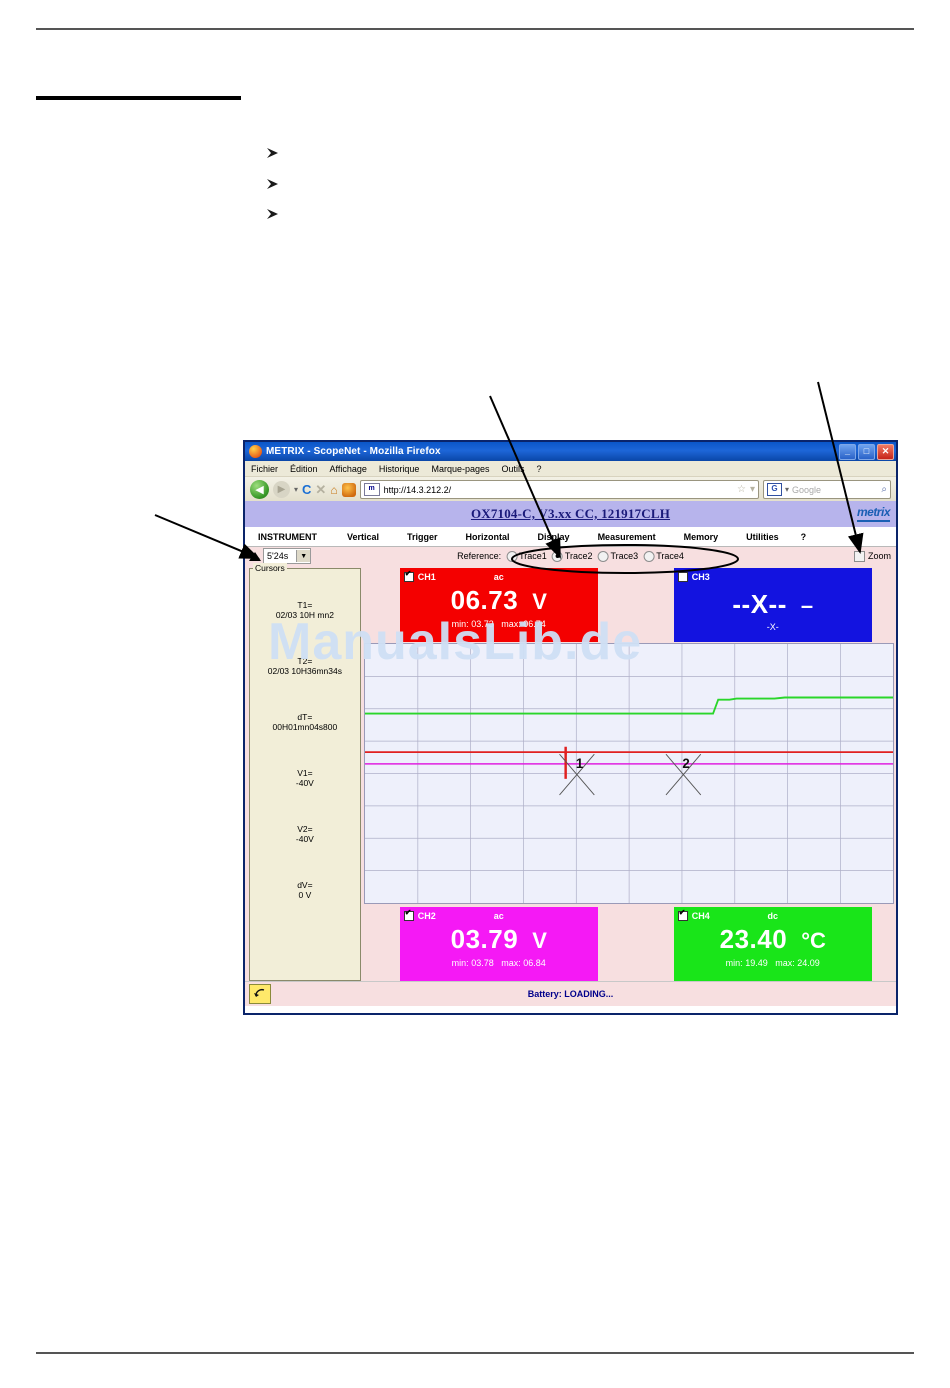 Image resolution: width=950 pixels, height=1388 pixels. I want to click on chevron-down-icon: ▼, so click(303, 556).